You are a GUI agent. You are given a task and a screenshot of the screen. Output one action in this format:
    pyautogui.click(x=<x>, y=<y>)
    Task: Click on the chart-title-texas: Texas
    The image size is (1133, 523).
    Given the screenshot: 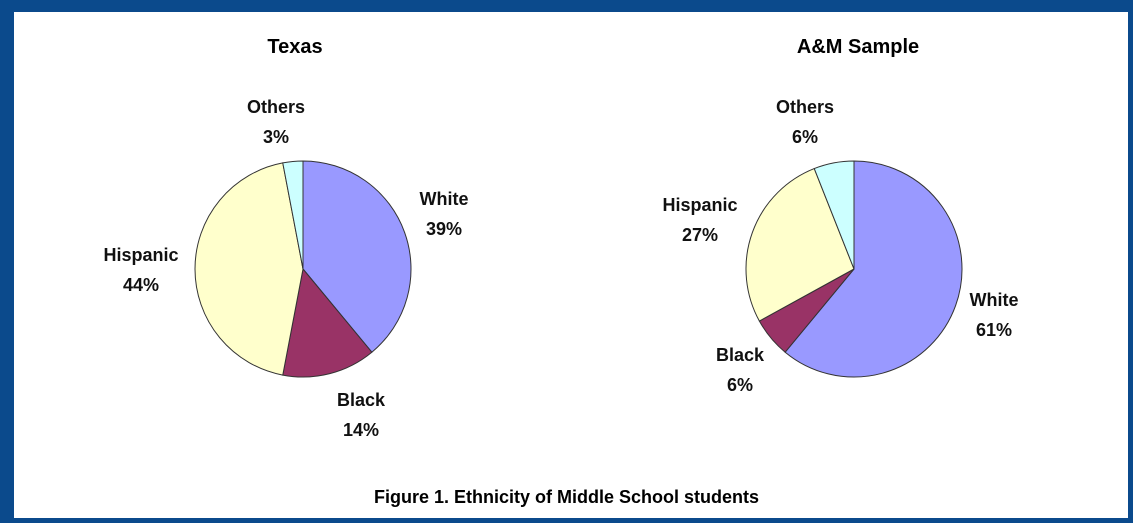 What is the action you would take?
    pyautogui.click(x=295, y=47)
    